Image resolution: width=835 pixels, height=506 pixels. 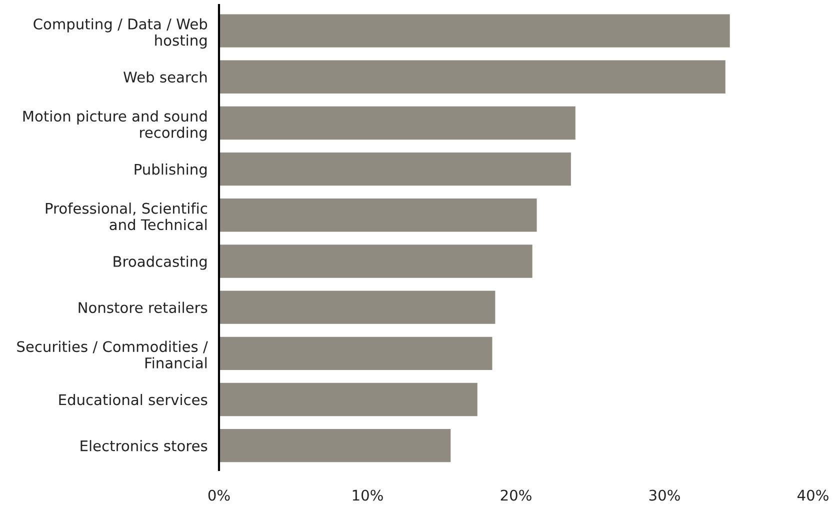 I want to click on y-tick-label: Broadcasting, so click(x=160, y=263).